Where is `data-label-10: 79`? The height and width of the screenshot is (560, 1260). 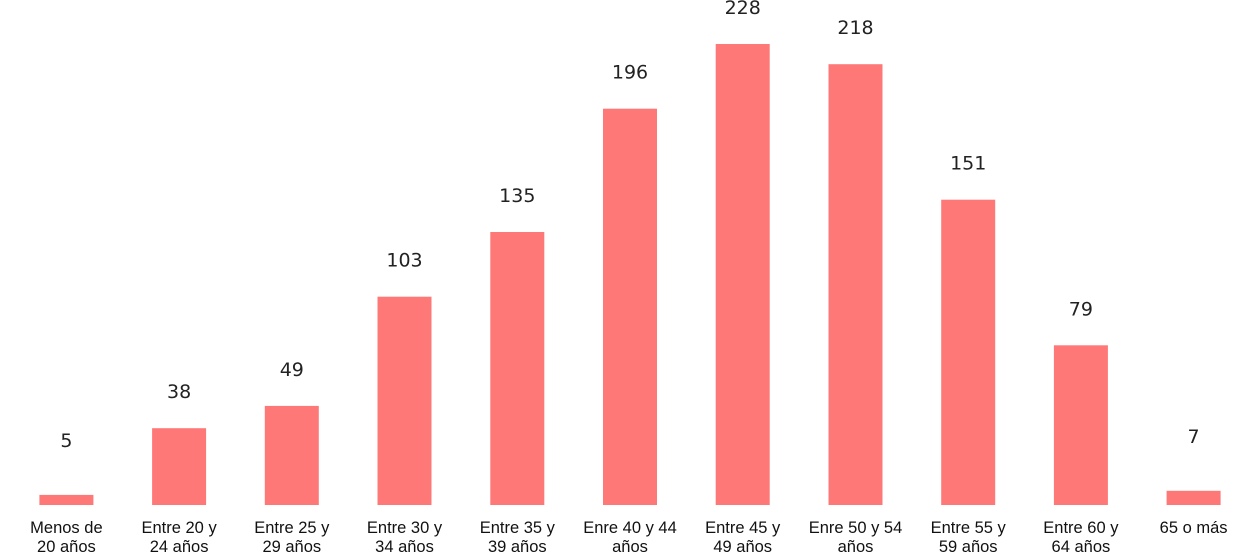 data-label-10: 79 is located at coordinates (1081, 309).